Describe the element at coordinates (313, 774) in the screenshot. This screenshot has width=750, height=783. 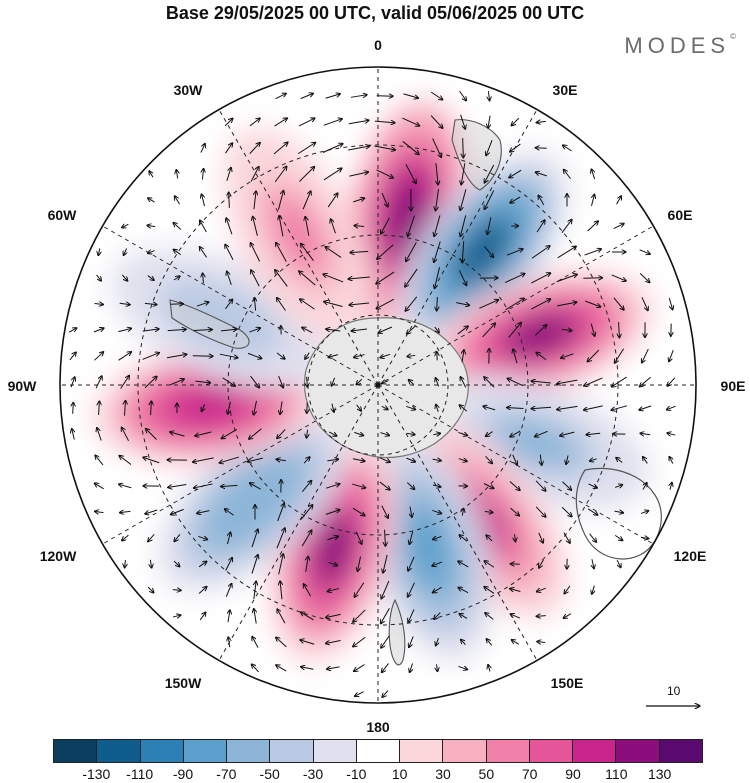
I see `colorbar-tick-label: -30` at that location.